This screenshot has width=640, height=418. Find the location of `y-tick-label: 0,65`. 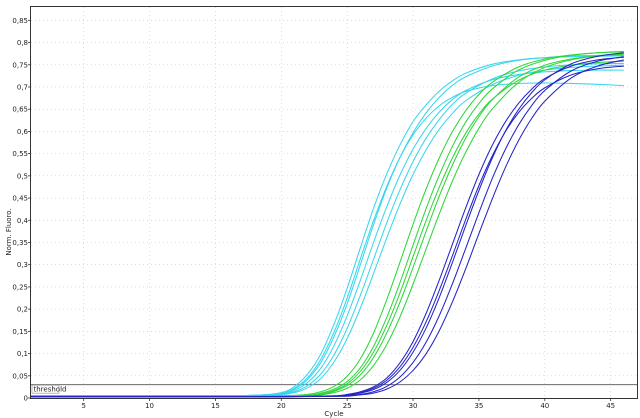

y-tick-label: 0,65 is located at coordinates (20, 110).